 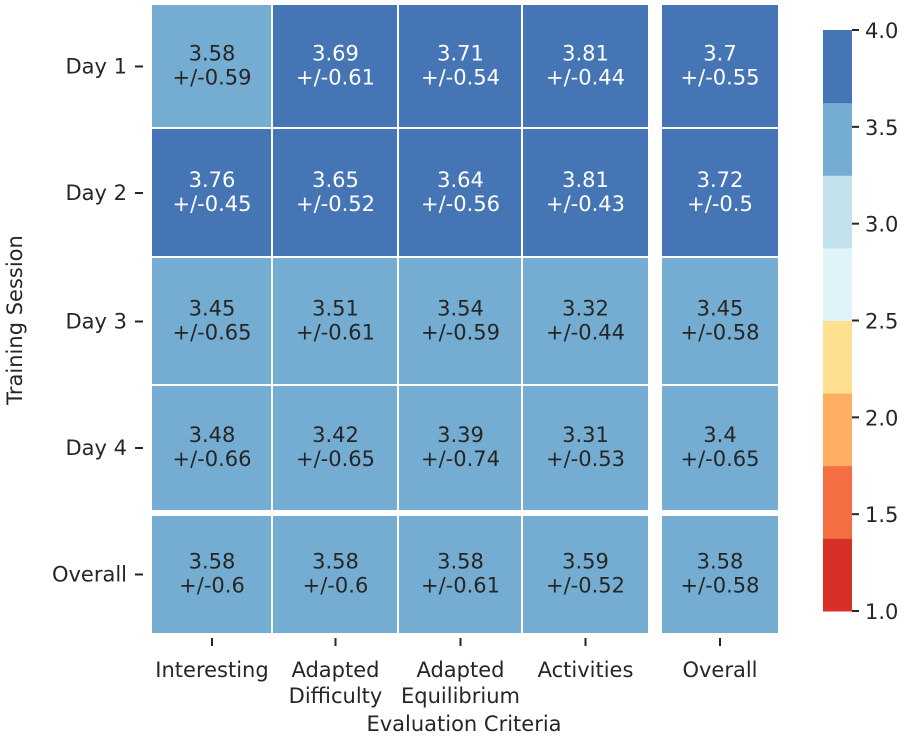 What do you see at coordinates (719, 435) in the screenshot?
I see `cell-value-label: 3.4` at bounding box center [719, 435].